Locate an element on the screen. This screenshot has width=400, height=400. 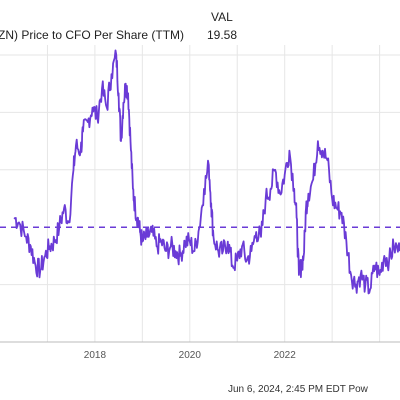
x-axis: 2018 2020 2022 is located at coordinates (200, 351).